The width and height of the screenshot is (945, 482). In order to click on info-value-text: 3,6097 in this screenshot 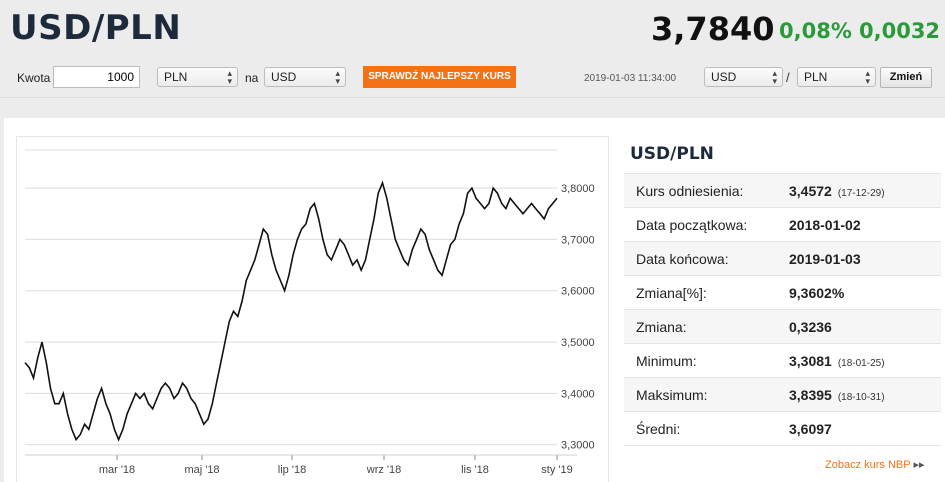, I will do `click(810, 429)`.